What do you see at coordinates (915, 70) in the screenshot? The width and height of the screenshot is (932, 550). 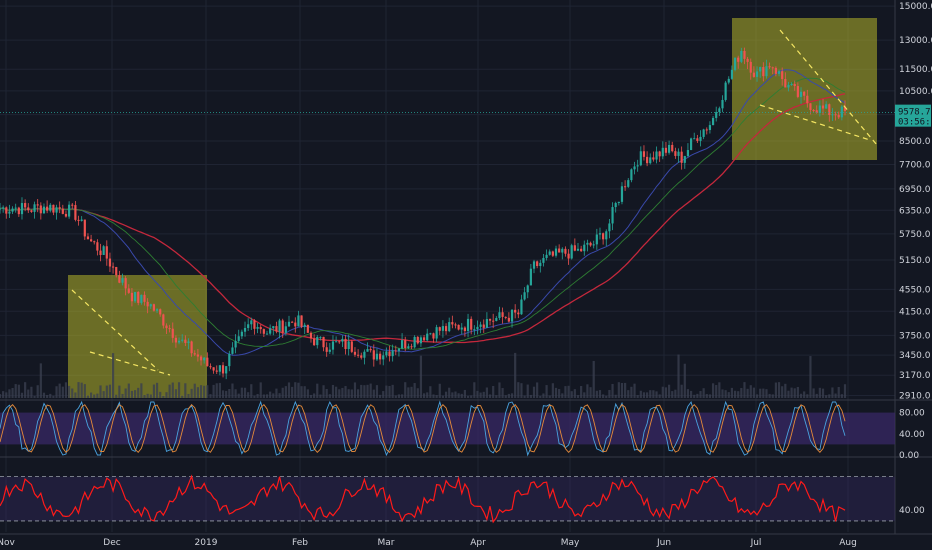 I see `price-tick-label: 11500.0` at bounding box center [915, 70].